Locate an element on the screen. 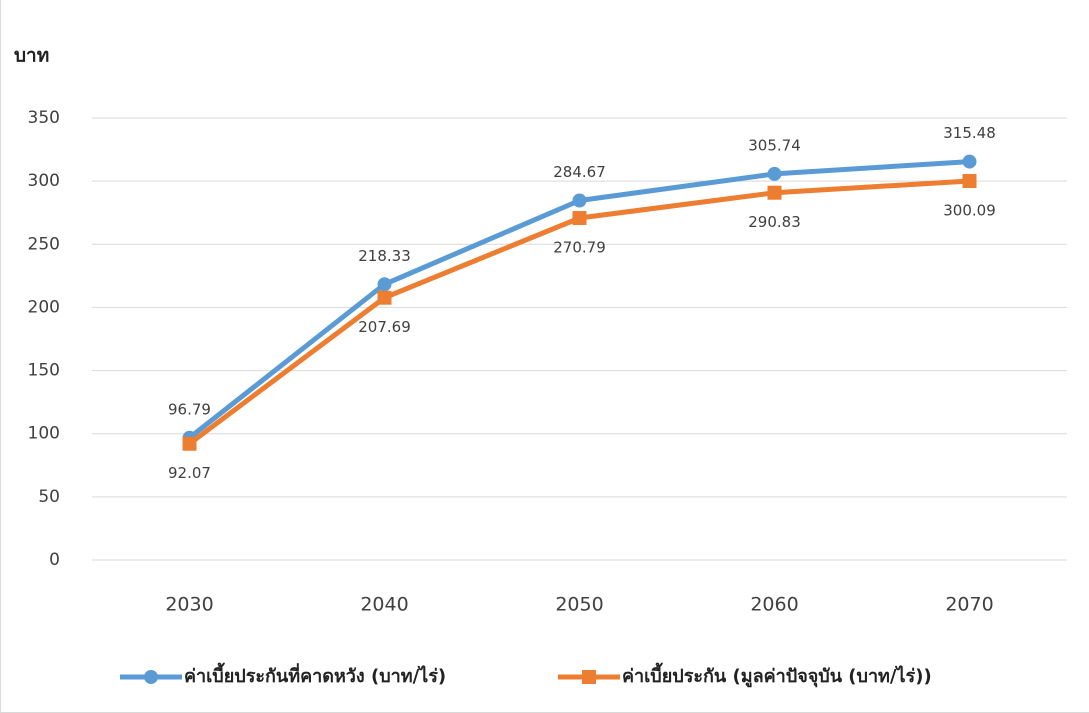  data-label: 305.74 is located at coordinates (774, 145).